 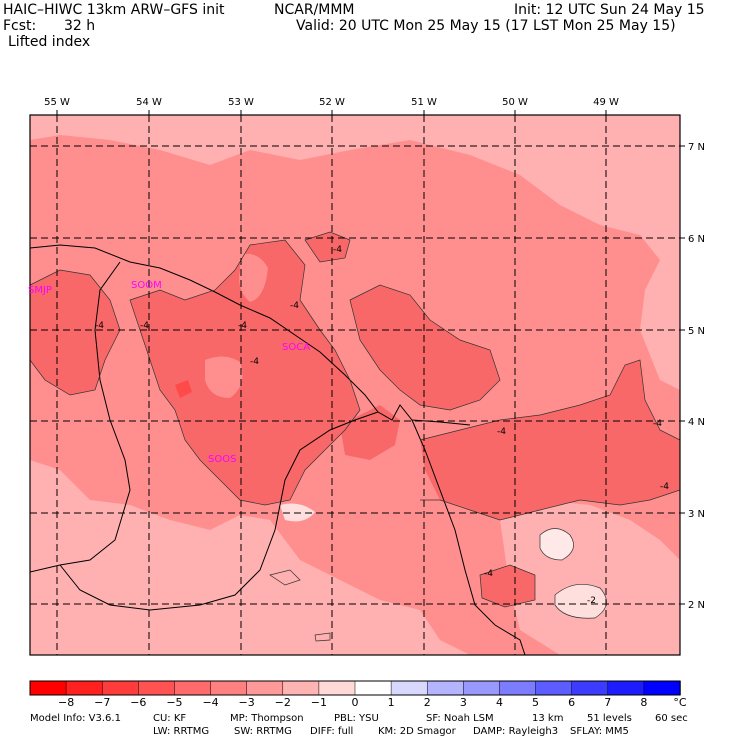 I want to click on lon-label-51w: 51 W, so click(x=424, y=102).